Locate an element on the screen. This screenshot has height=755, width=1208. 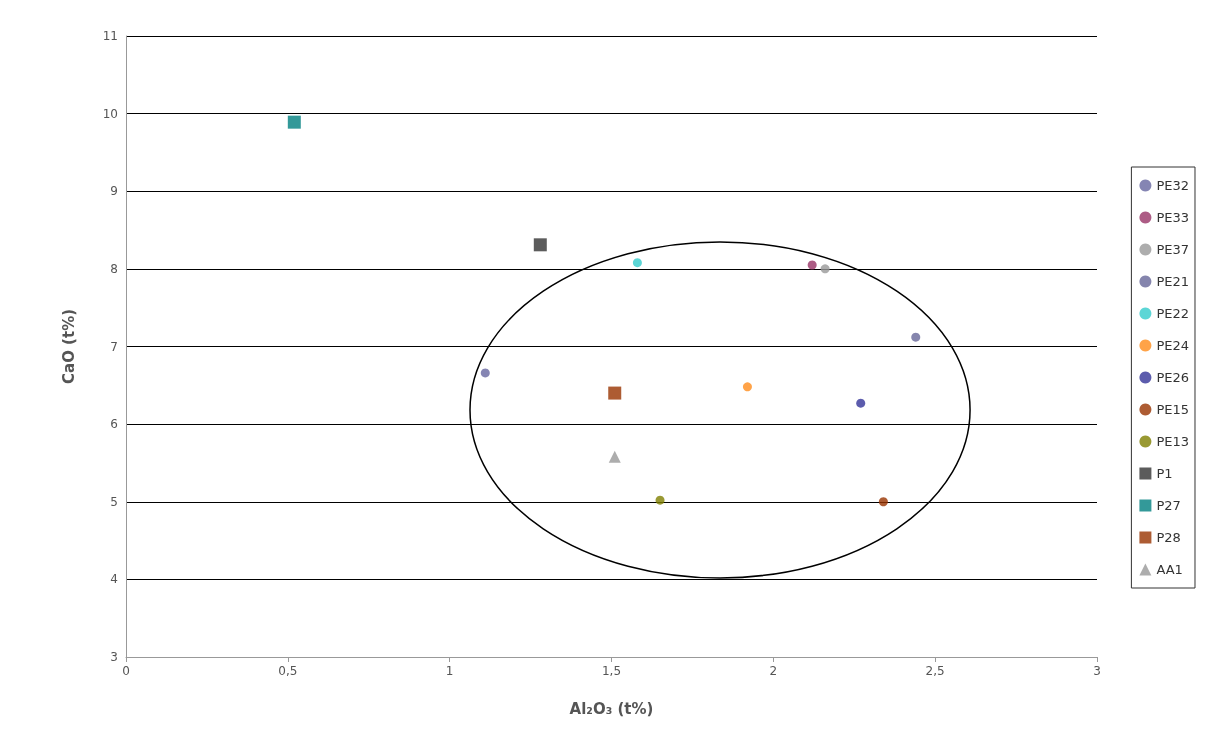
legend-label: PE13 is located at coordinates (1173, 441).